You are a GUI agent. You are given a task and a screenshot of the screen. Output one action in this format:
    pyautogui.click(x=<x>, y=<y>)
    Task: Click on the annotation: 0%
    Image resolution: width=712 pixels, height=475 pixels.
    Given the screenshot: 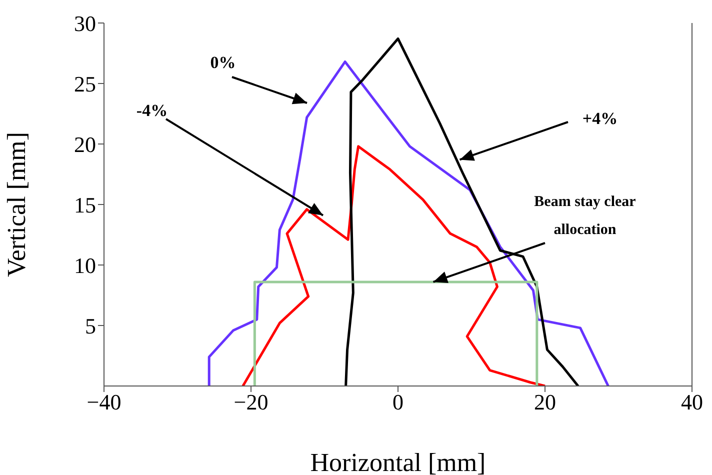 What is the action you would take?
    pyautogui.click(x=223, y=62)
    